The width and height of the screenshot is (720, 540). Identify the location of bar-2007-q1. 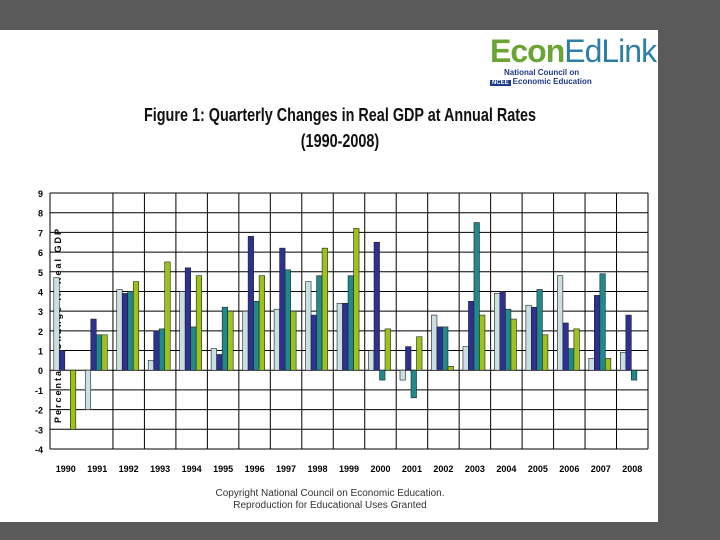
(591, 364).